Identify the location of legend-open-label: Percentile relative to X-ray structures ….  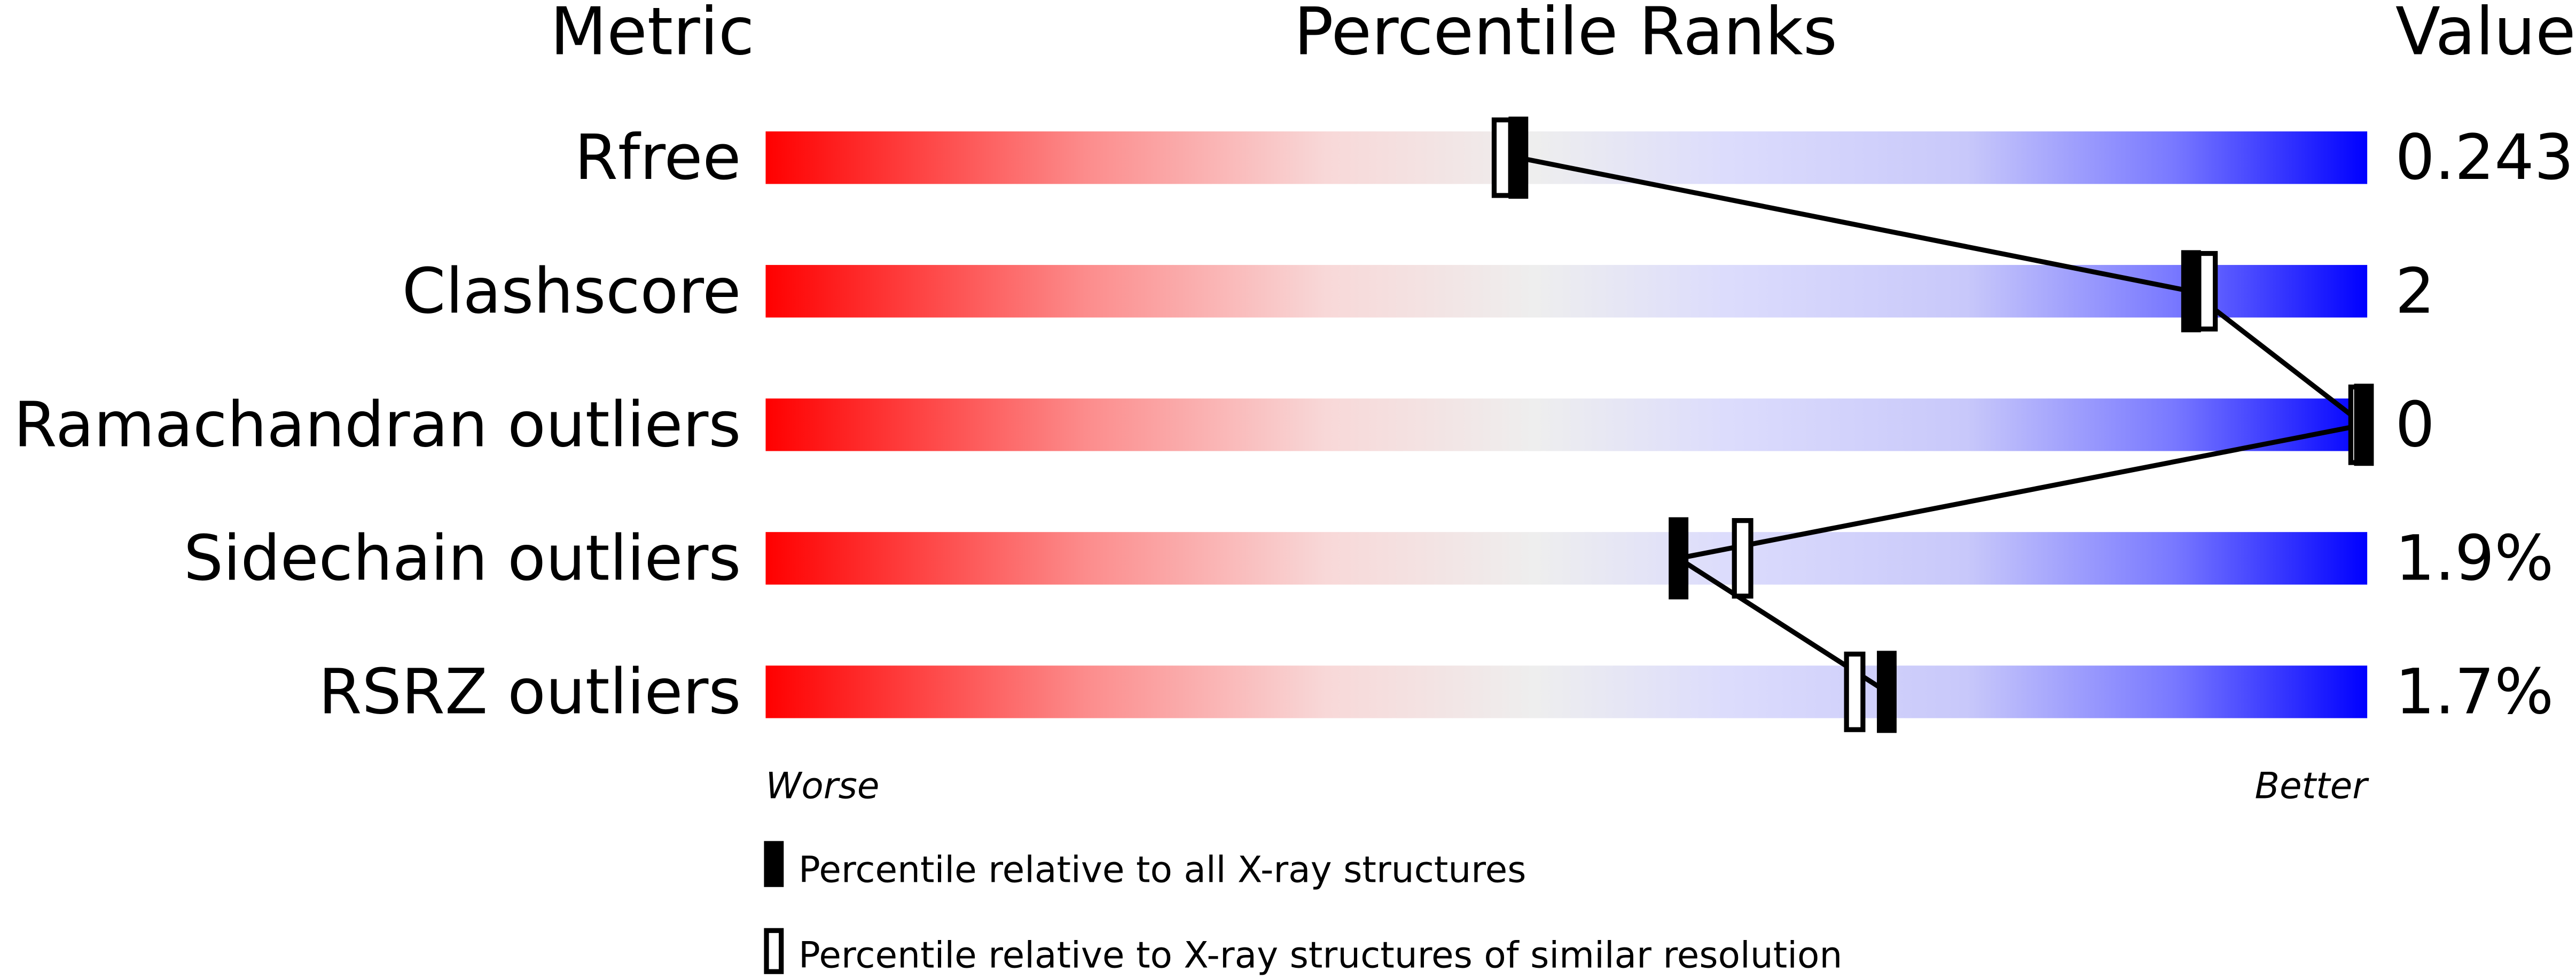
(1320, 955).